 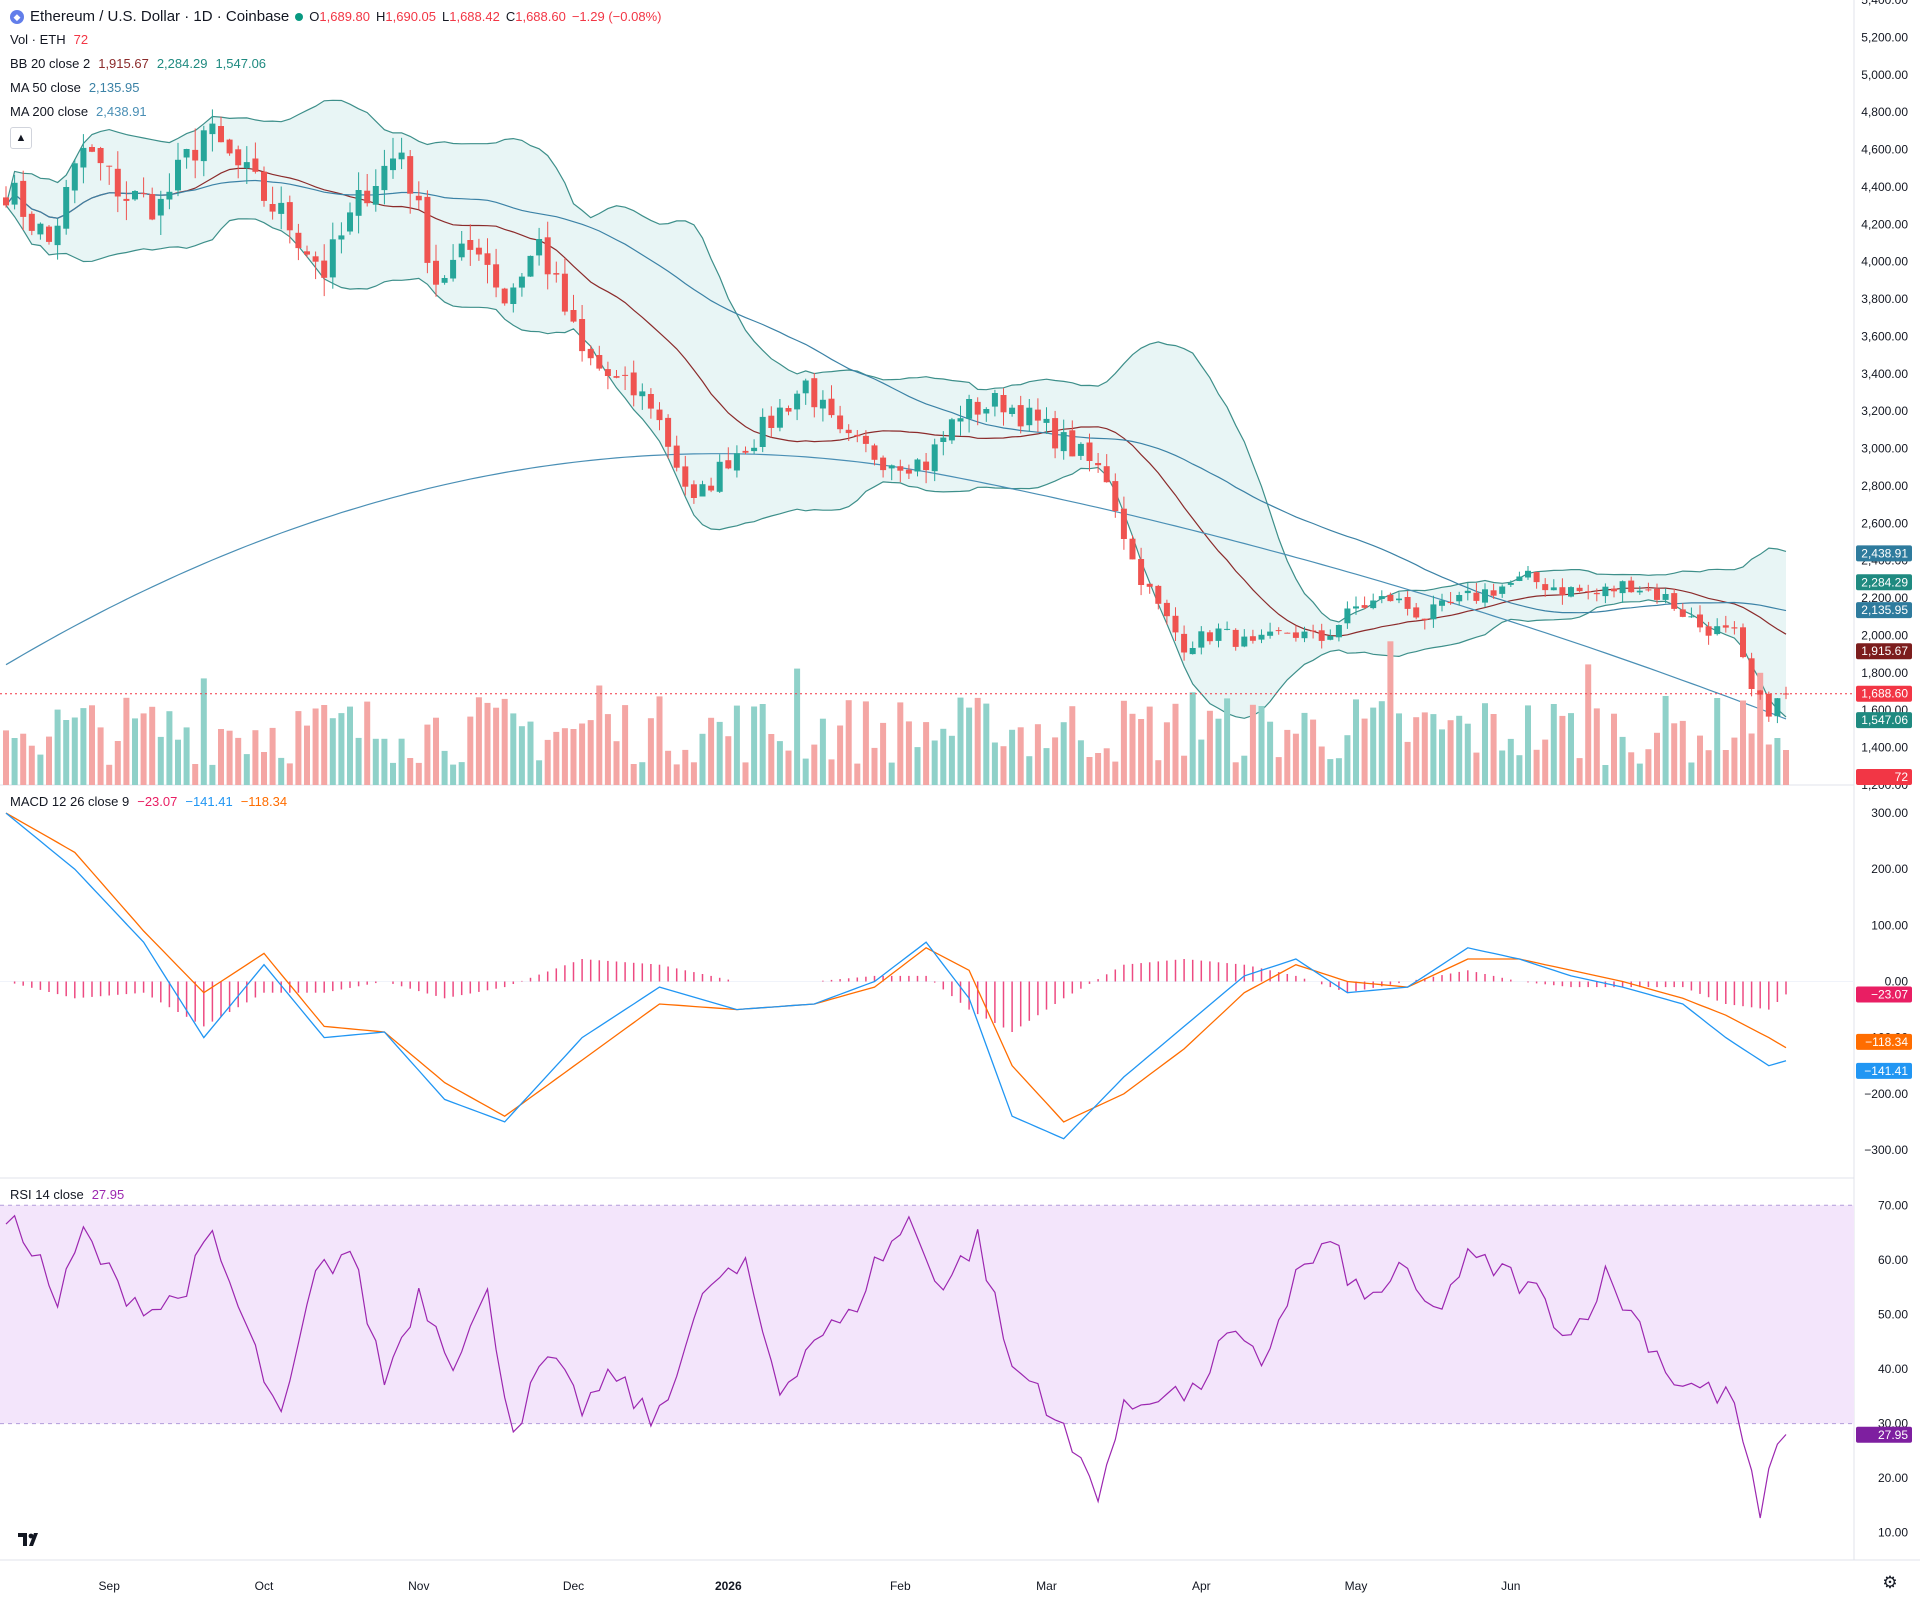 What do you see at coordinates (1884, 374) in the screenshot?
I see `price-axis-tick: 3,400.00` at bounding box center [1884, 374].